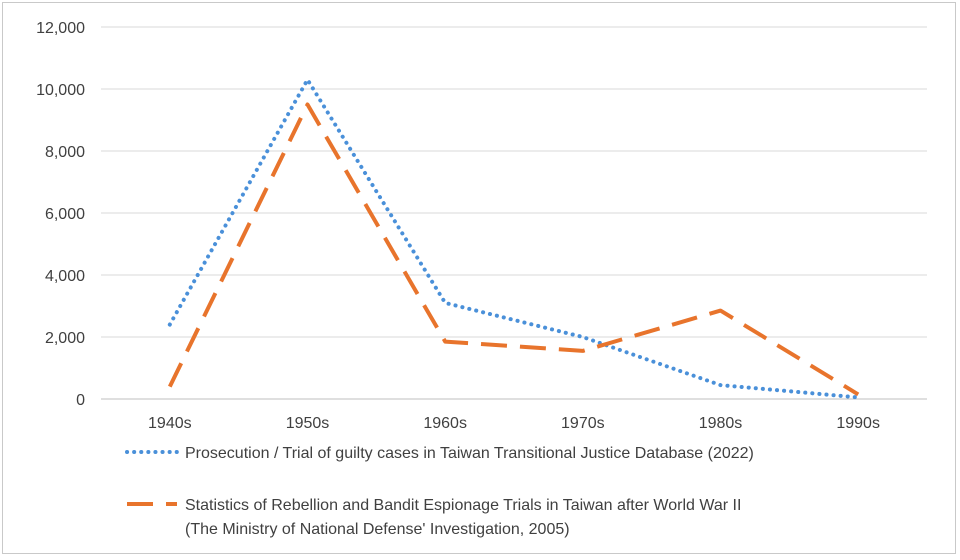 The image size is (960, 560). Describe the element at coordinates (445, 423) in the screenshot. I see `x-tick-label: 1960s` at that location.